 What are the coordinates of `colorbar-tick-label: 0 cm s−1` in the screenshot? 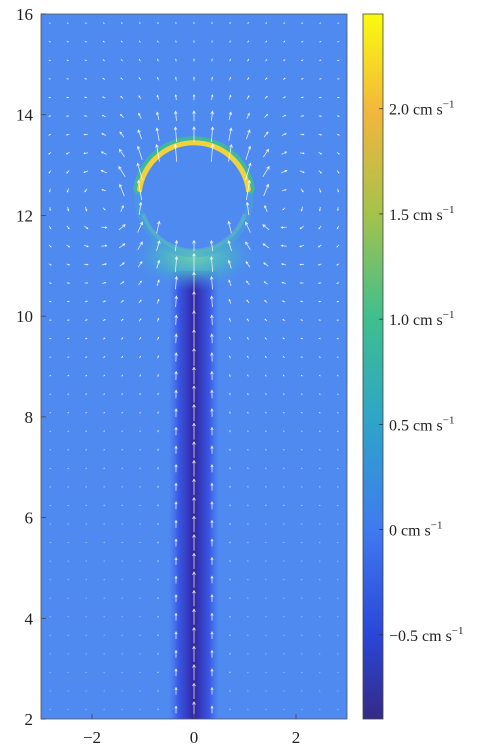 It's located at (416, 530).